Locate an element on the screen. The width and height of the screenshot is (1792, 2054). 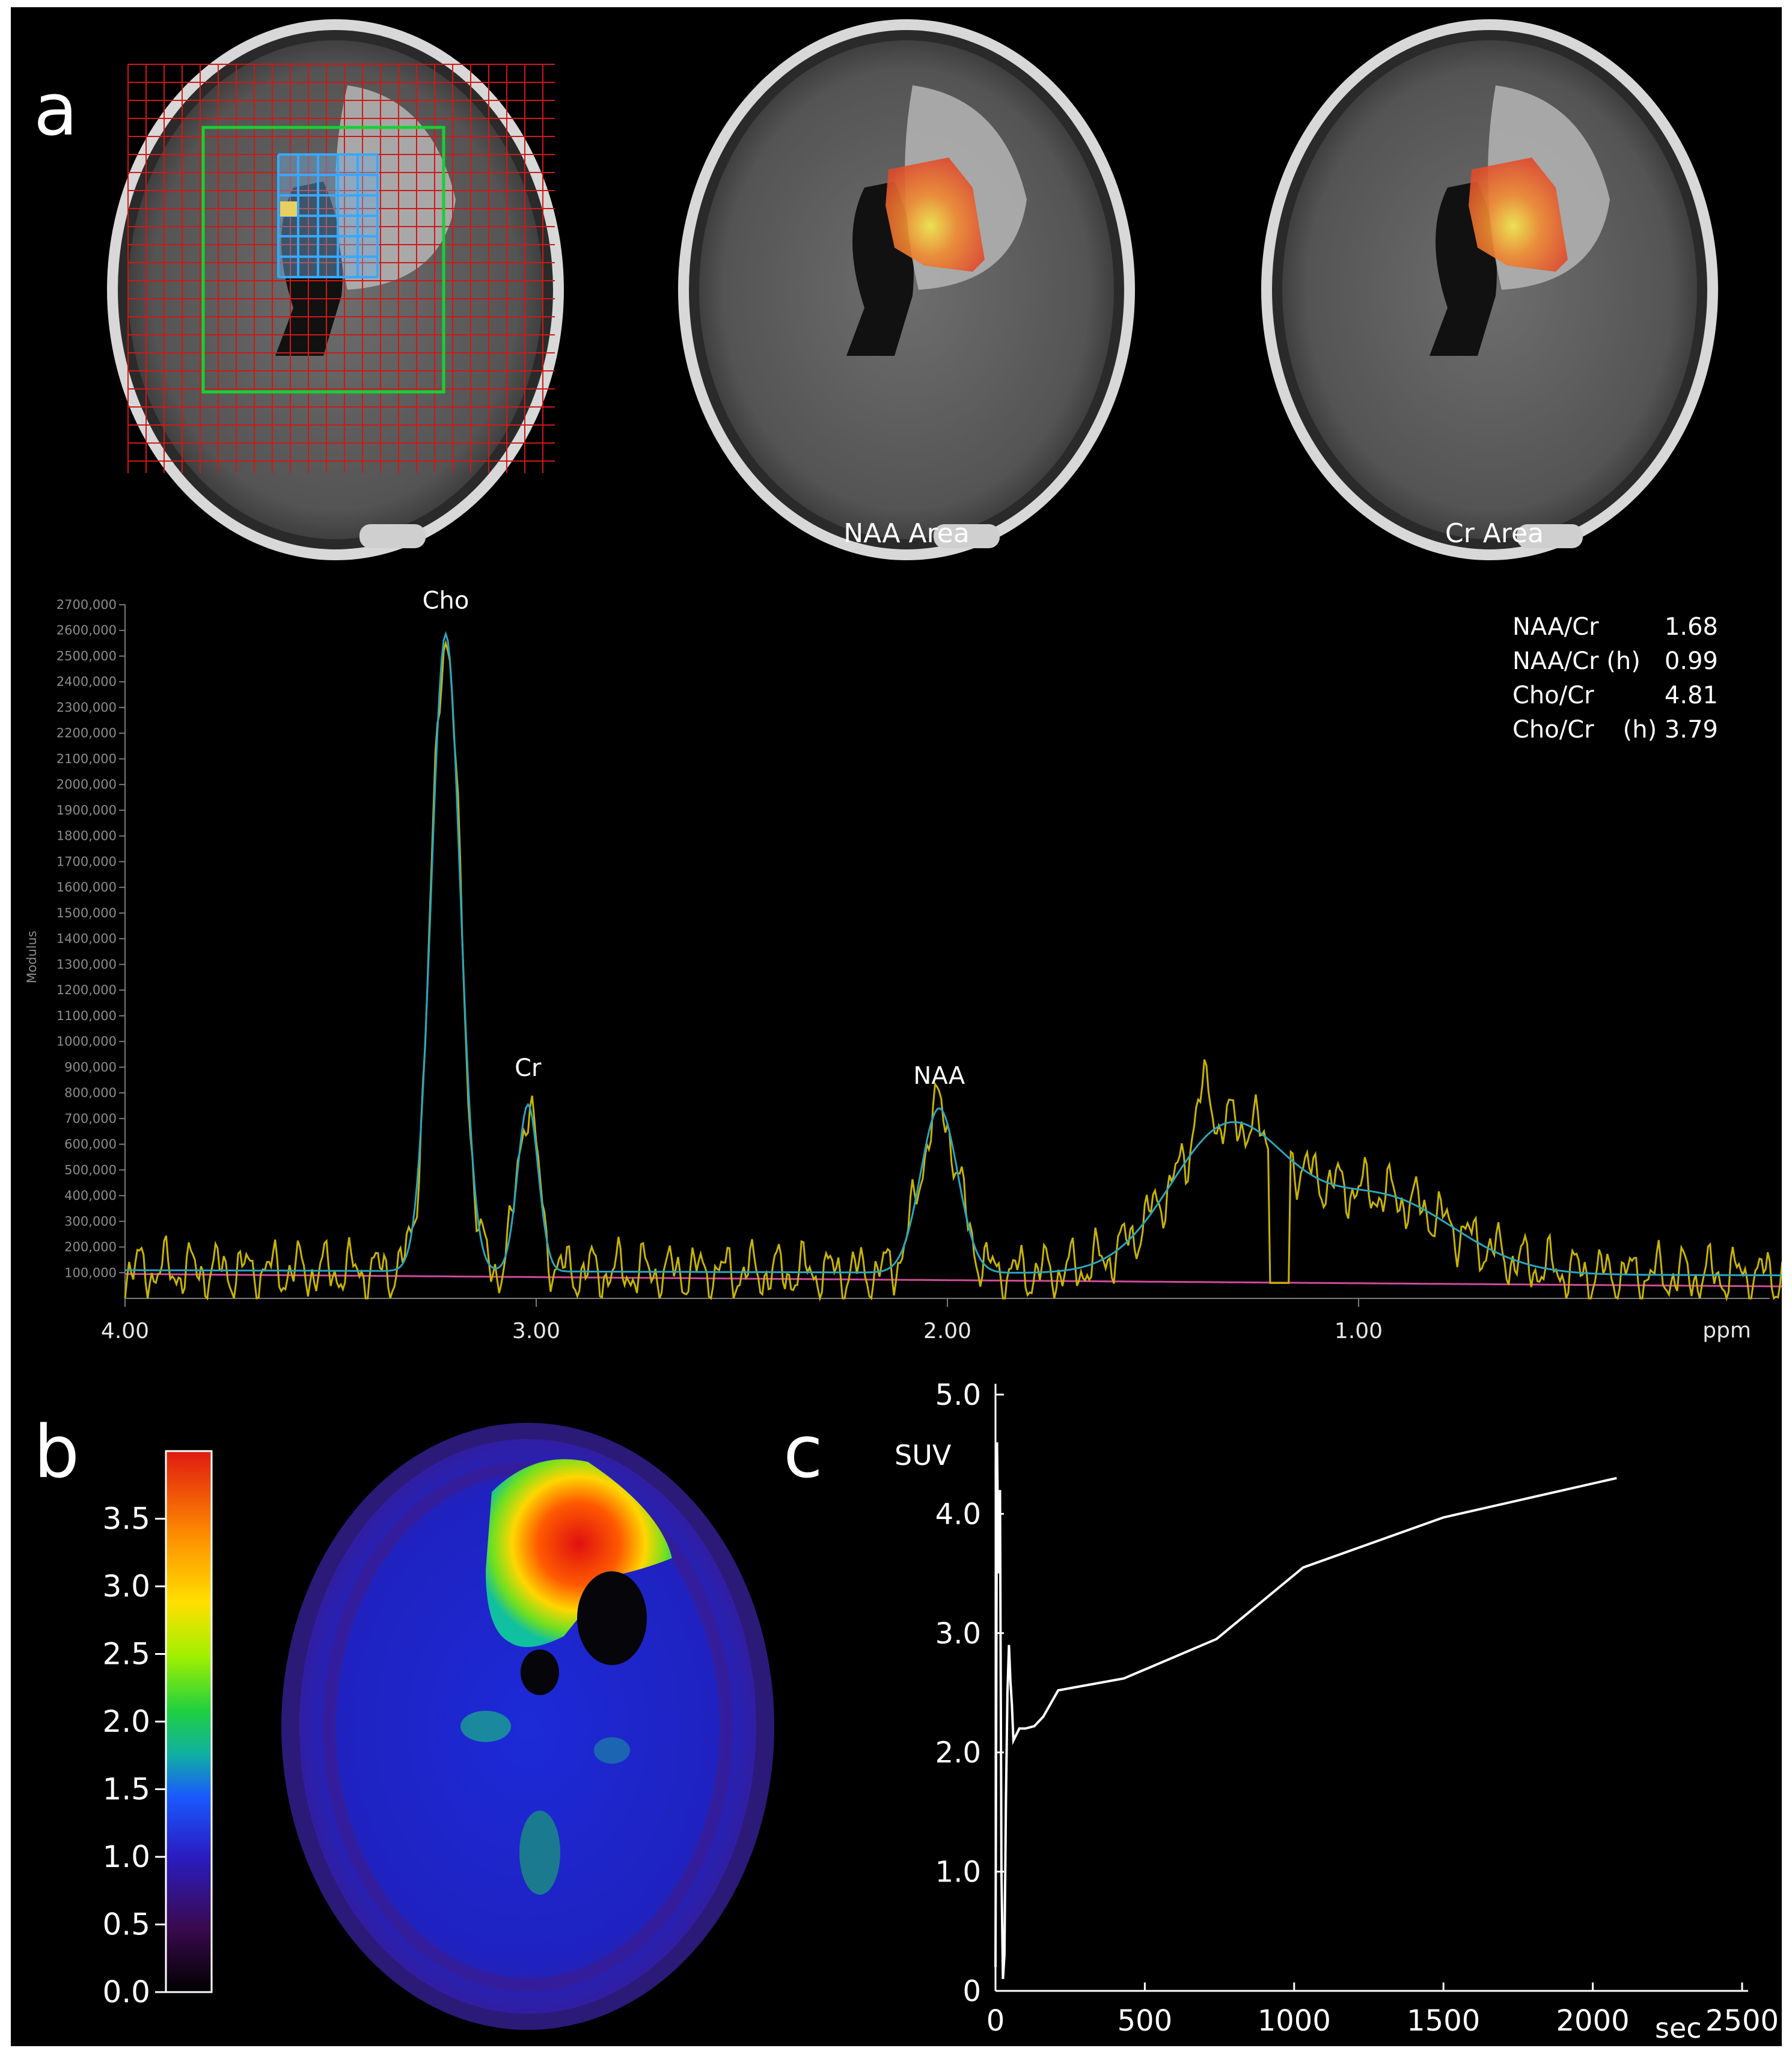
cr-map-image: Cr Area is located at coordinates (1489, 289).